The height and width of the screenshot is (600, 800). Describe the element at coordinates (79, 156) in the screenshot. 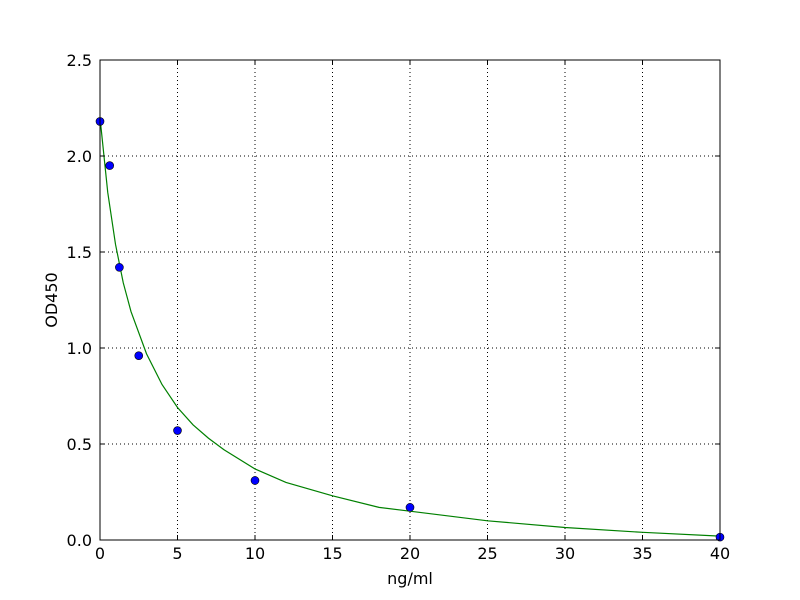

I see `y-tick-label: 2.0` at that location.